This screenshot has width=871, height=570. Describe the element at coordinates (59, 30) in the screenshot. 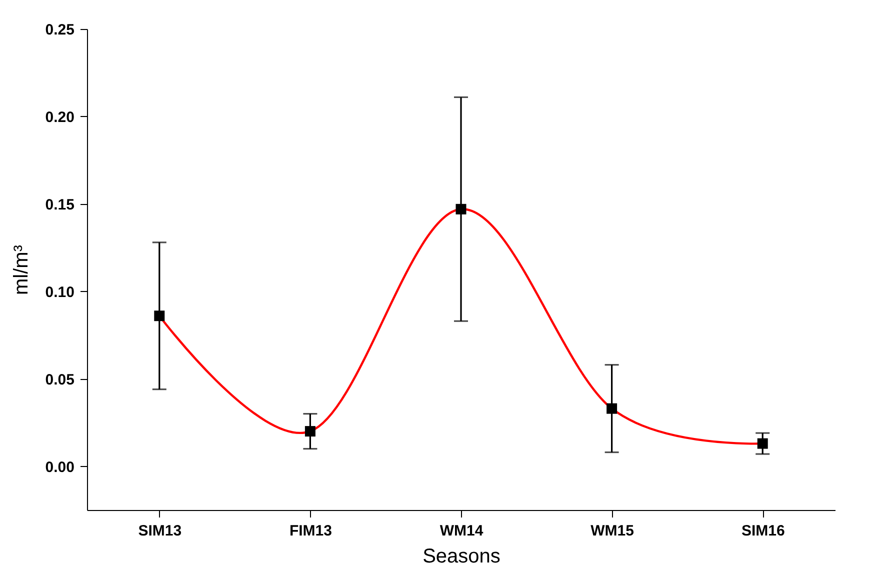

I see `y-tick-label: 0.25` at that location.